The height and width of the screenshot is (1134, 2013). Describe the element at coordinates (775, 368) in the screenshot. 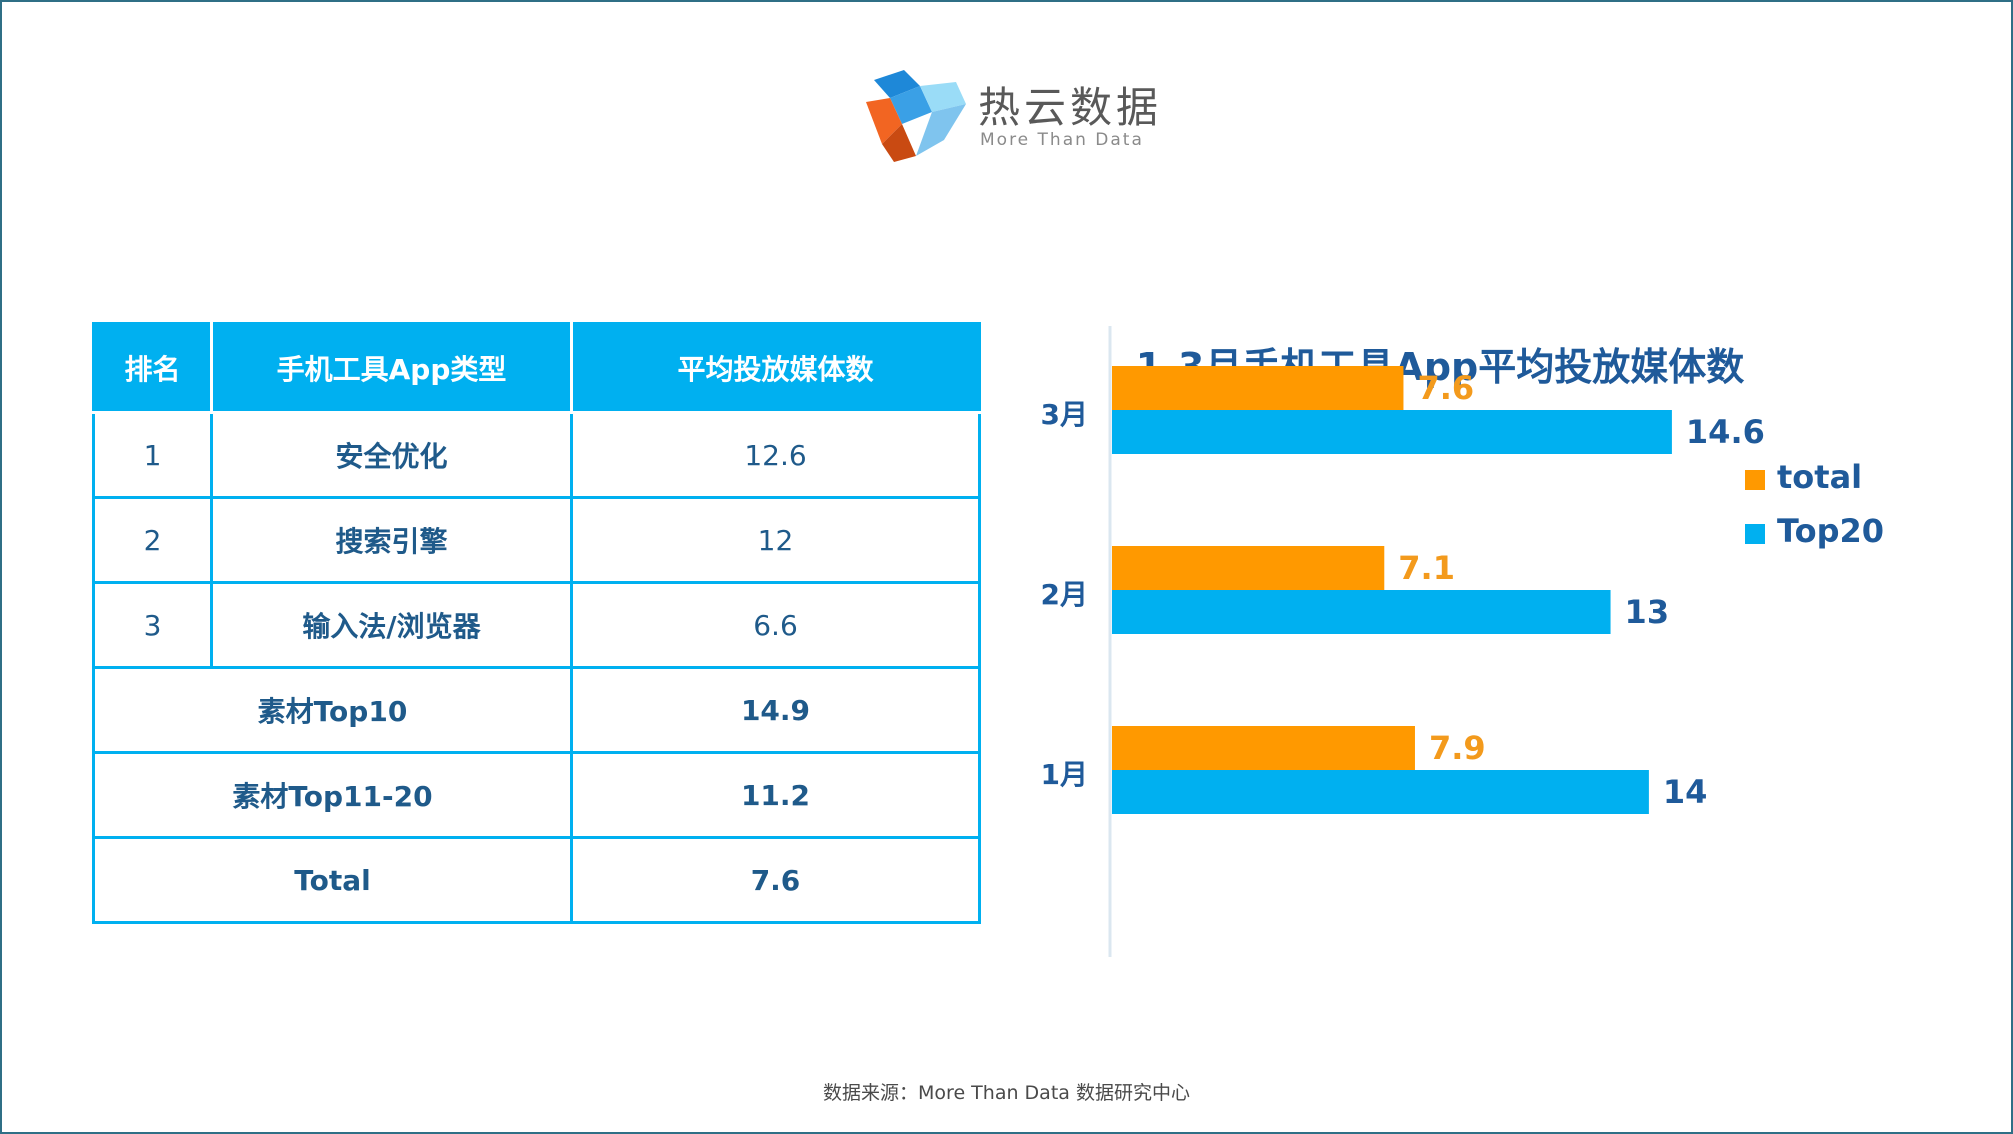

I see `header-avg-media: 平均投放媒体数` at that location.